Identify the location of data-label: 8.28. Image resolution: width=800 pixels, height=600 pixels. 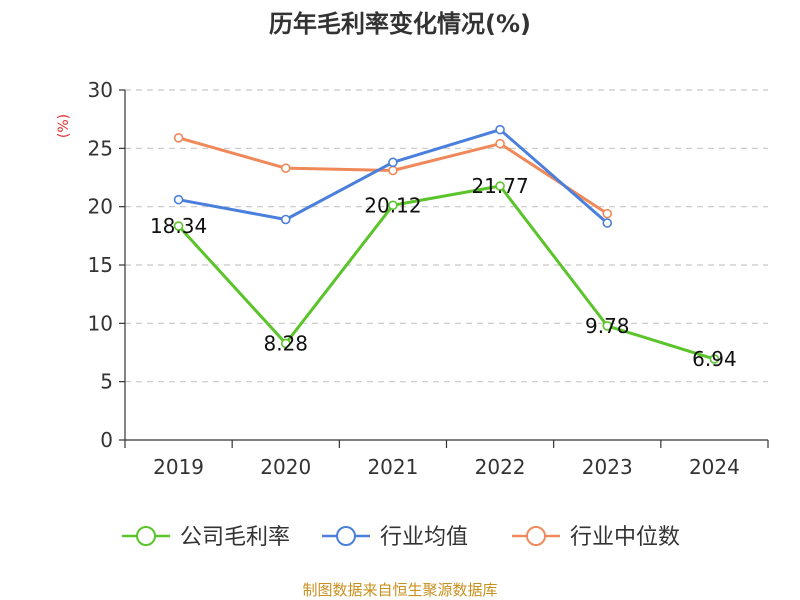
(285, 343).